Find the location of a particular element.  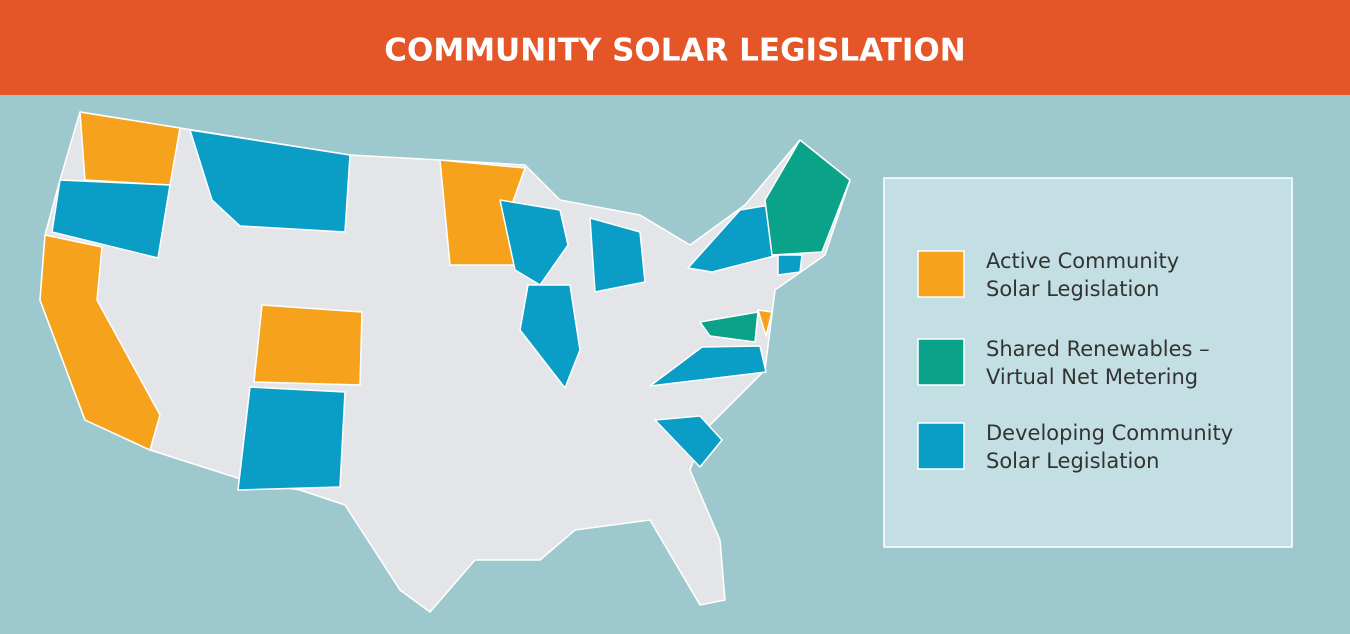

legend-label: Developing Community is located at coordinates (1109, 433).